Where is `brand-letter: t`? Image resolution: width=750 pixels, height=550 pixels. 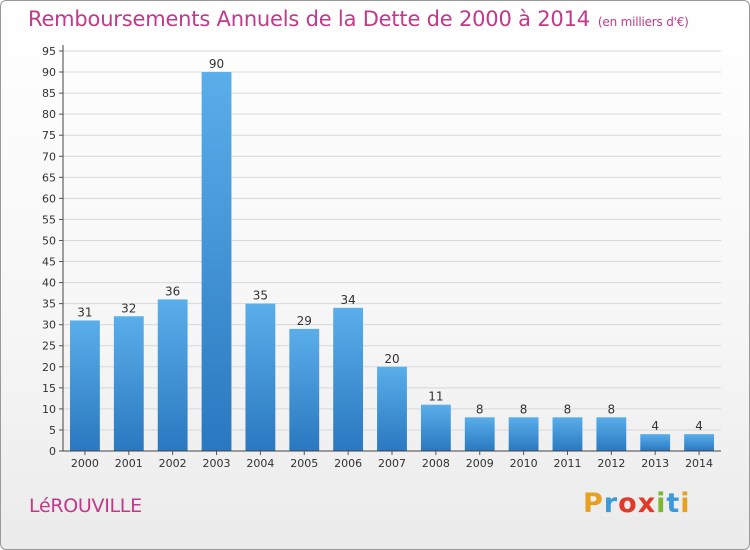 brand-letter: t is located at coordinates (673, 503).